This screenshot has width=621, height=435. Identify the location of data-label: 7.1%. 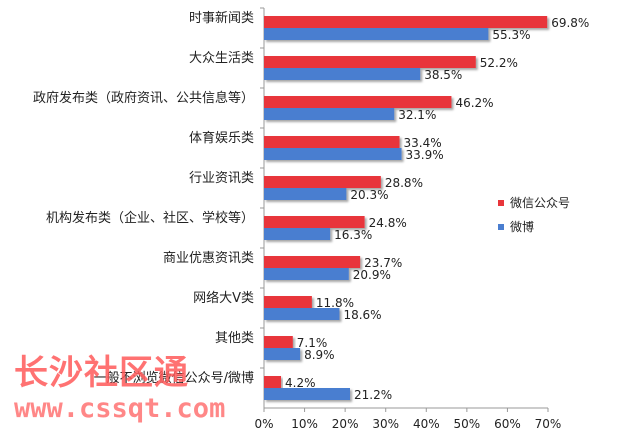
(312, 343).